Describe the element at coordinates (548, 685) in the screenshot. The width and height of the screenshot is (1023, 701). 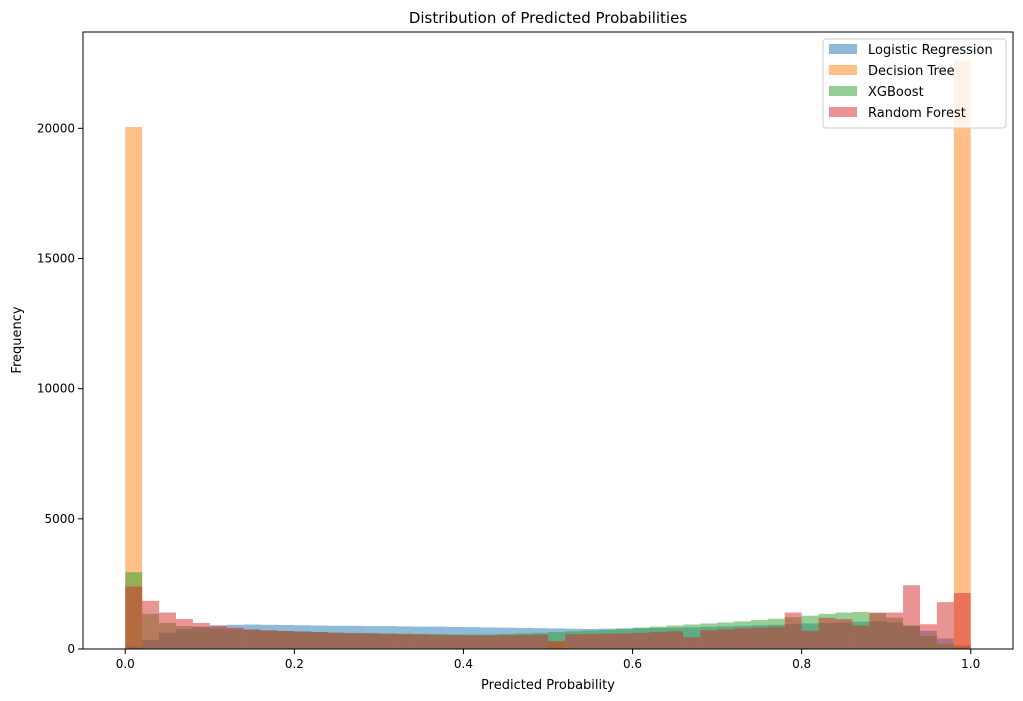
I see `x-axis-label: Predicted Probability` at that location.